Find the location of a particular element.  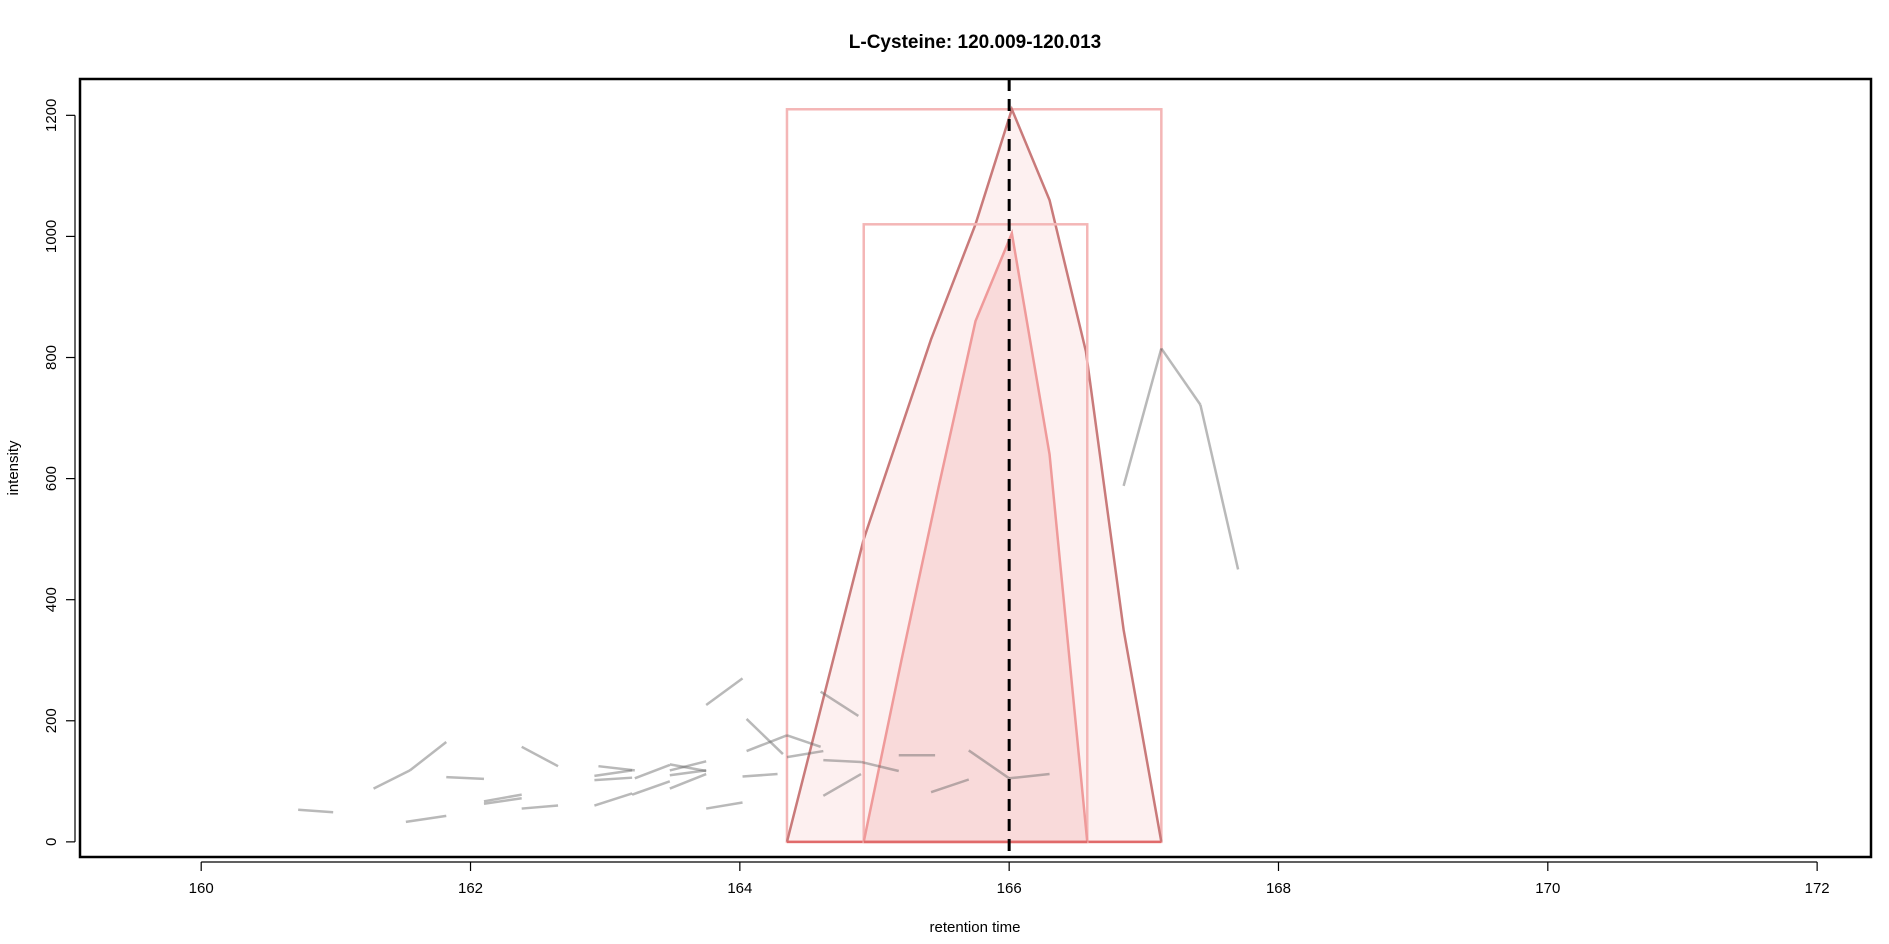

y-axis-label: intensity is located at coordinates (13, 468).